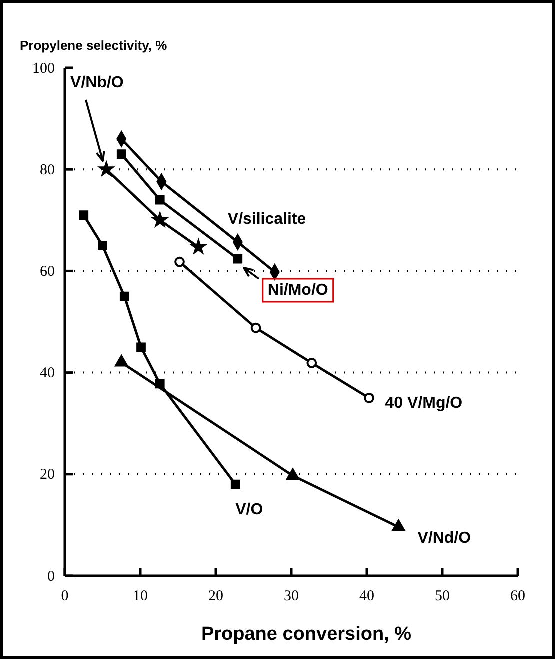 The image size is (555, 659). I want to click on x-axis-title: Propane conversion, %, so click(306, 634).